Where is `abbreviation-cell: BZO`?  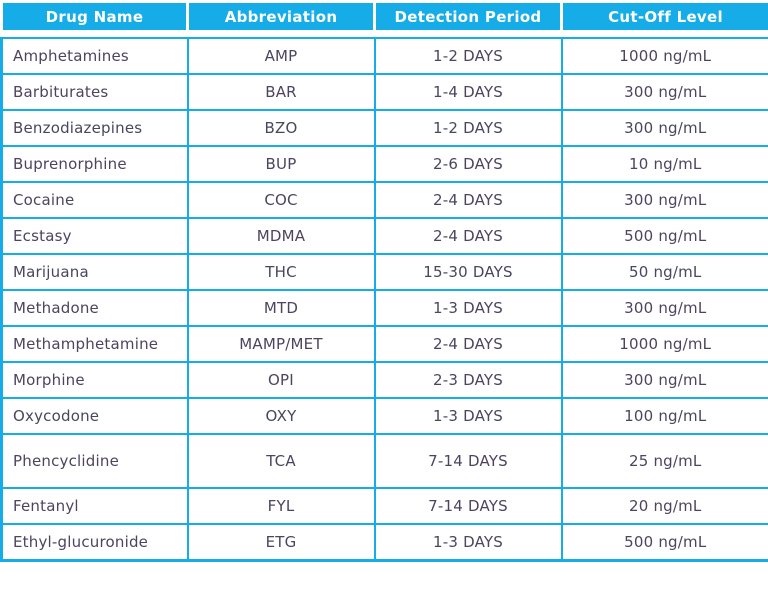
abbreviation-cell: BZO is located at coordinates (281, 128).